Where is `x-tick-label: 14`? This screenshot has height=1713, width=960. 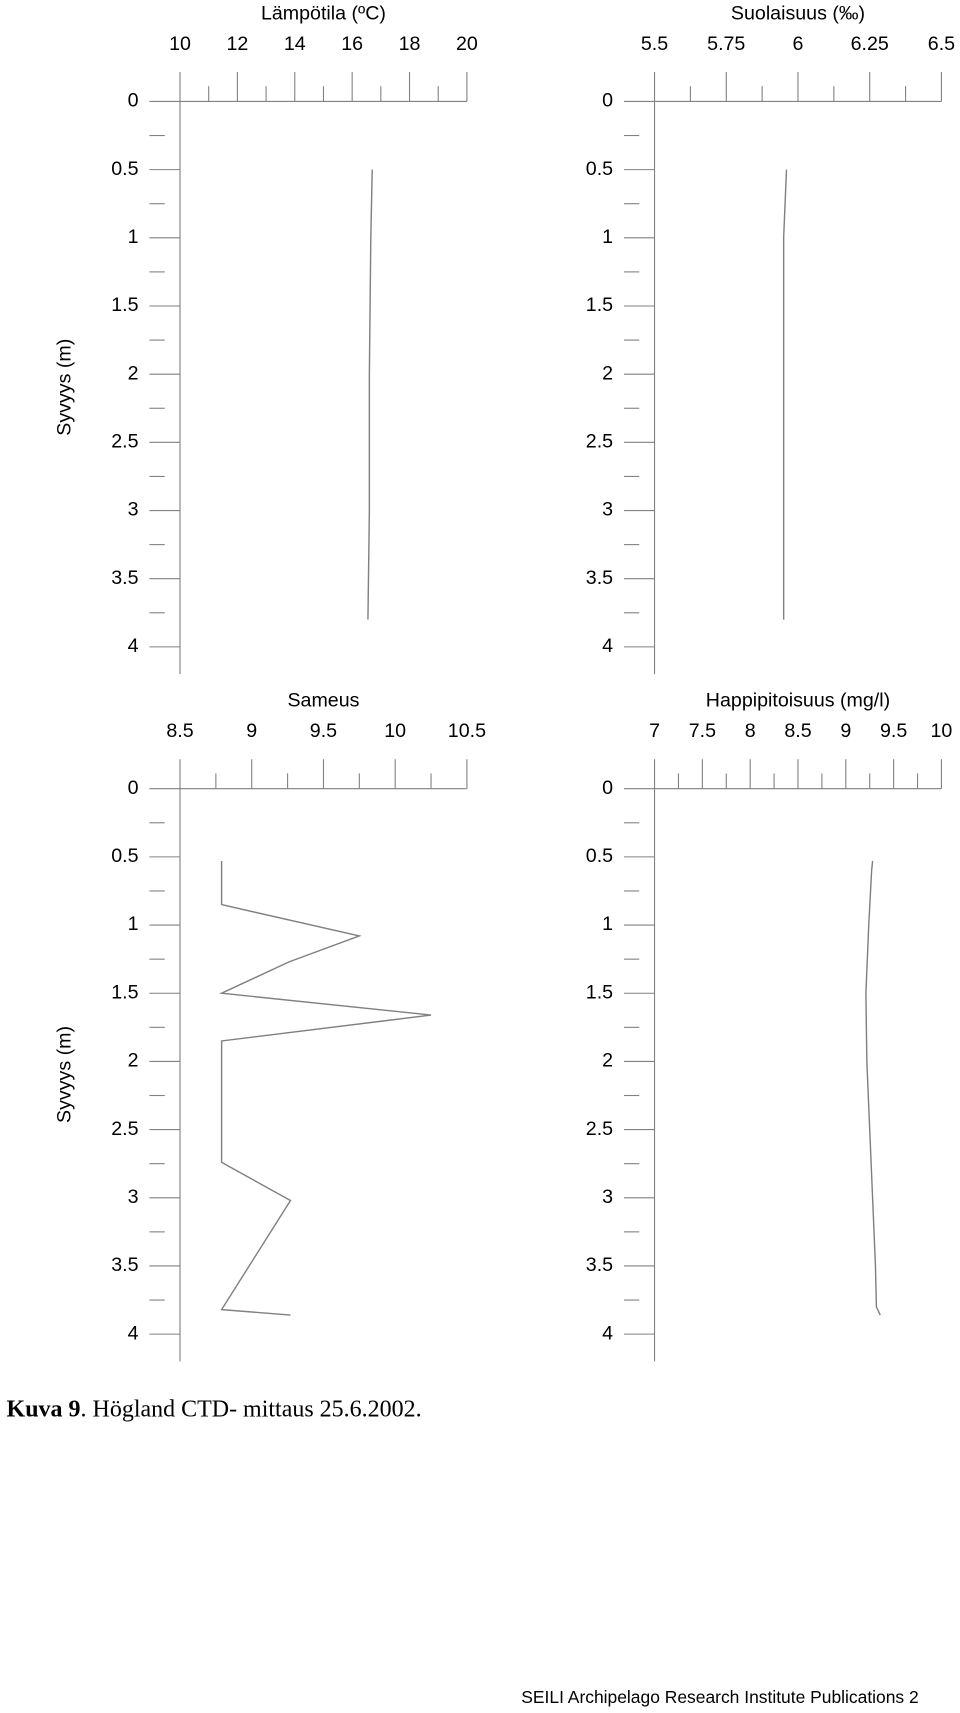 x-tick-label: 14 is located at coordinates (295, 44).